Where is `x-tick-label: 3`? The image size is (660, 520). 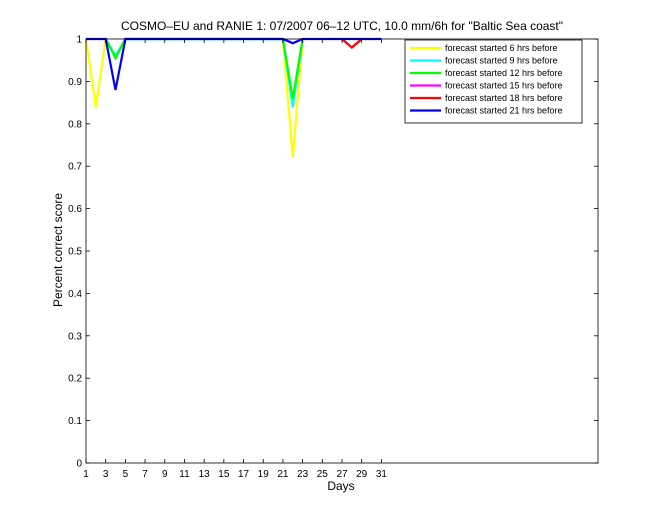
x-tick-label: 3 is located at coordinates (106, 474).